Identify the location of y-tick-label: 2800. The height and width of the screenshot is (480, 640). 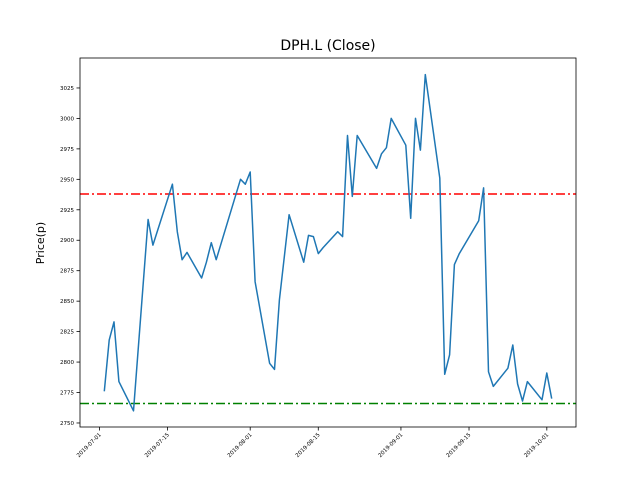
(67, 363).